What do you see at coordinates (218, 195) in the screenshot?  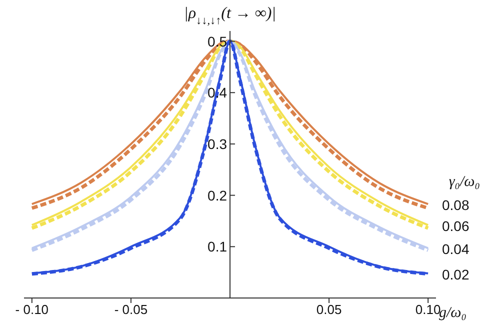 I see `y-tick-label: 0.2` at bounding box center [218, 195].